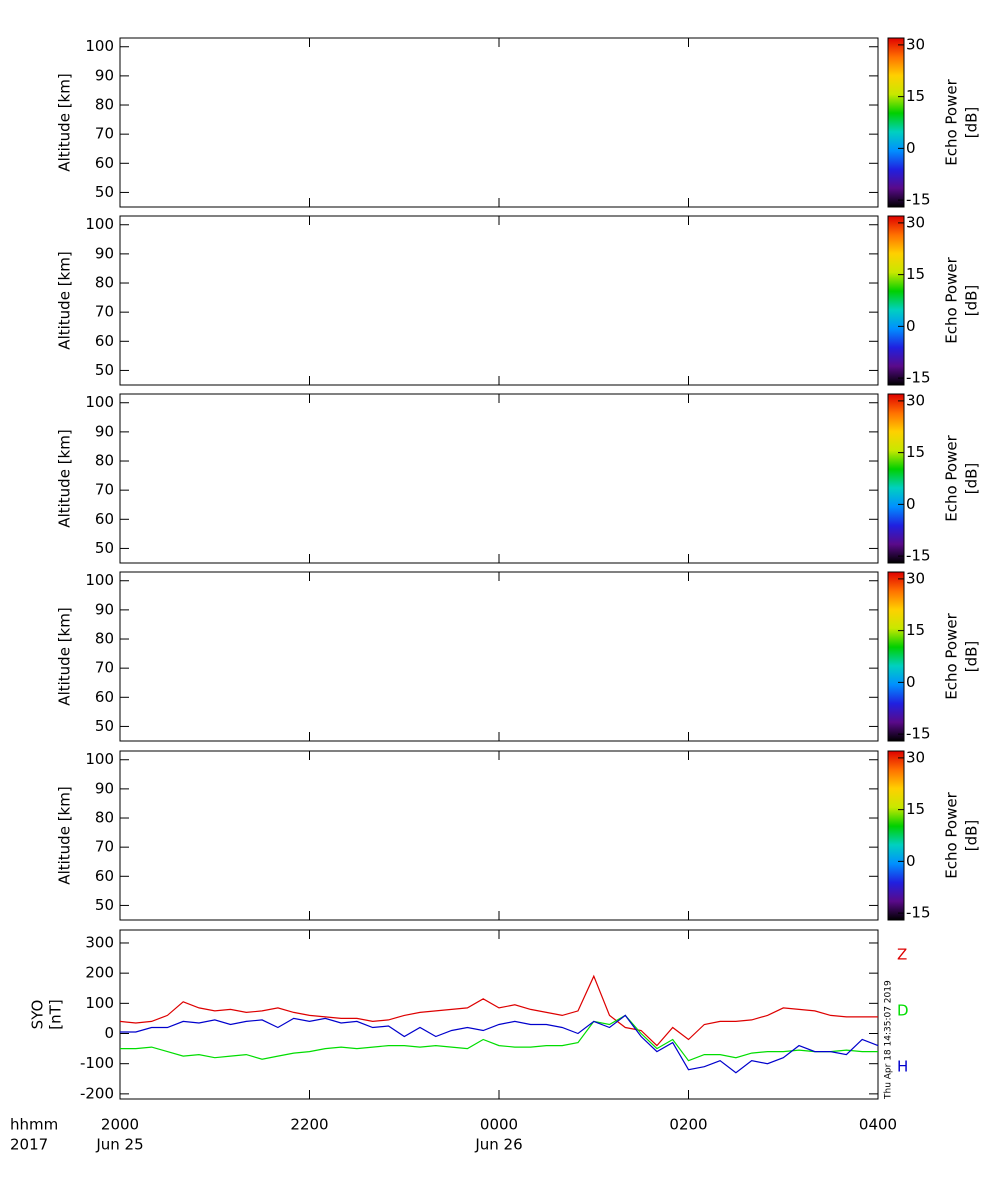 This screenshot has height=1200, width=1000. I want to click on timestamp: Thu Apr 18 14:35:07 2019, so click(889, 1040).